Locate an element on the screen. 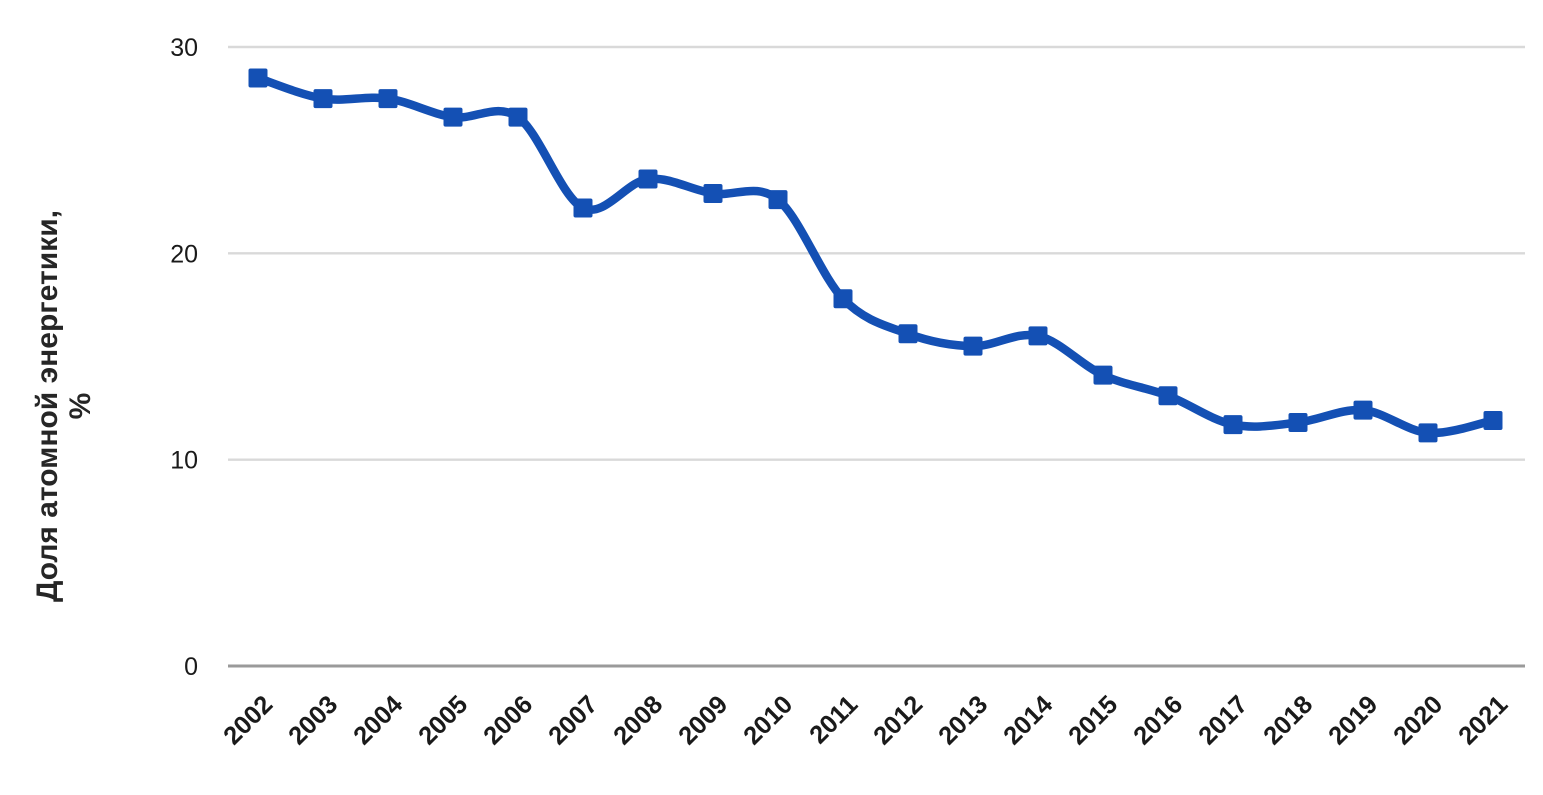 This screenshot has width=1543, height=795. data-point-2018 is located at coordinates (1298, 423).